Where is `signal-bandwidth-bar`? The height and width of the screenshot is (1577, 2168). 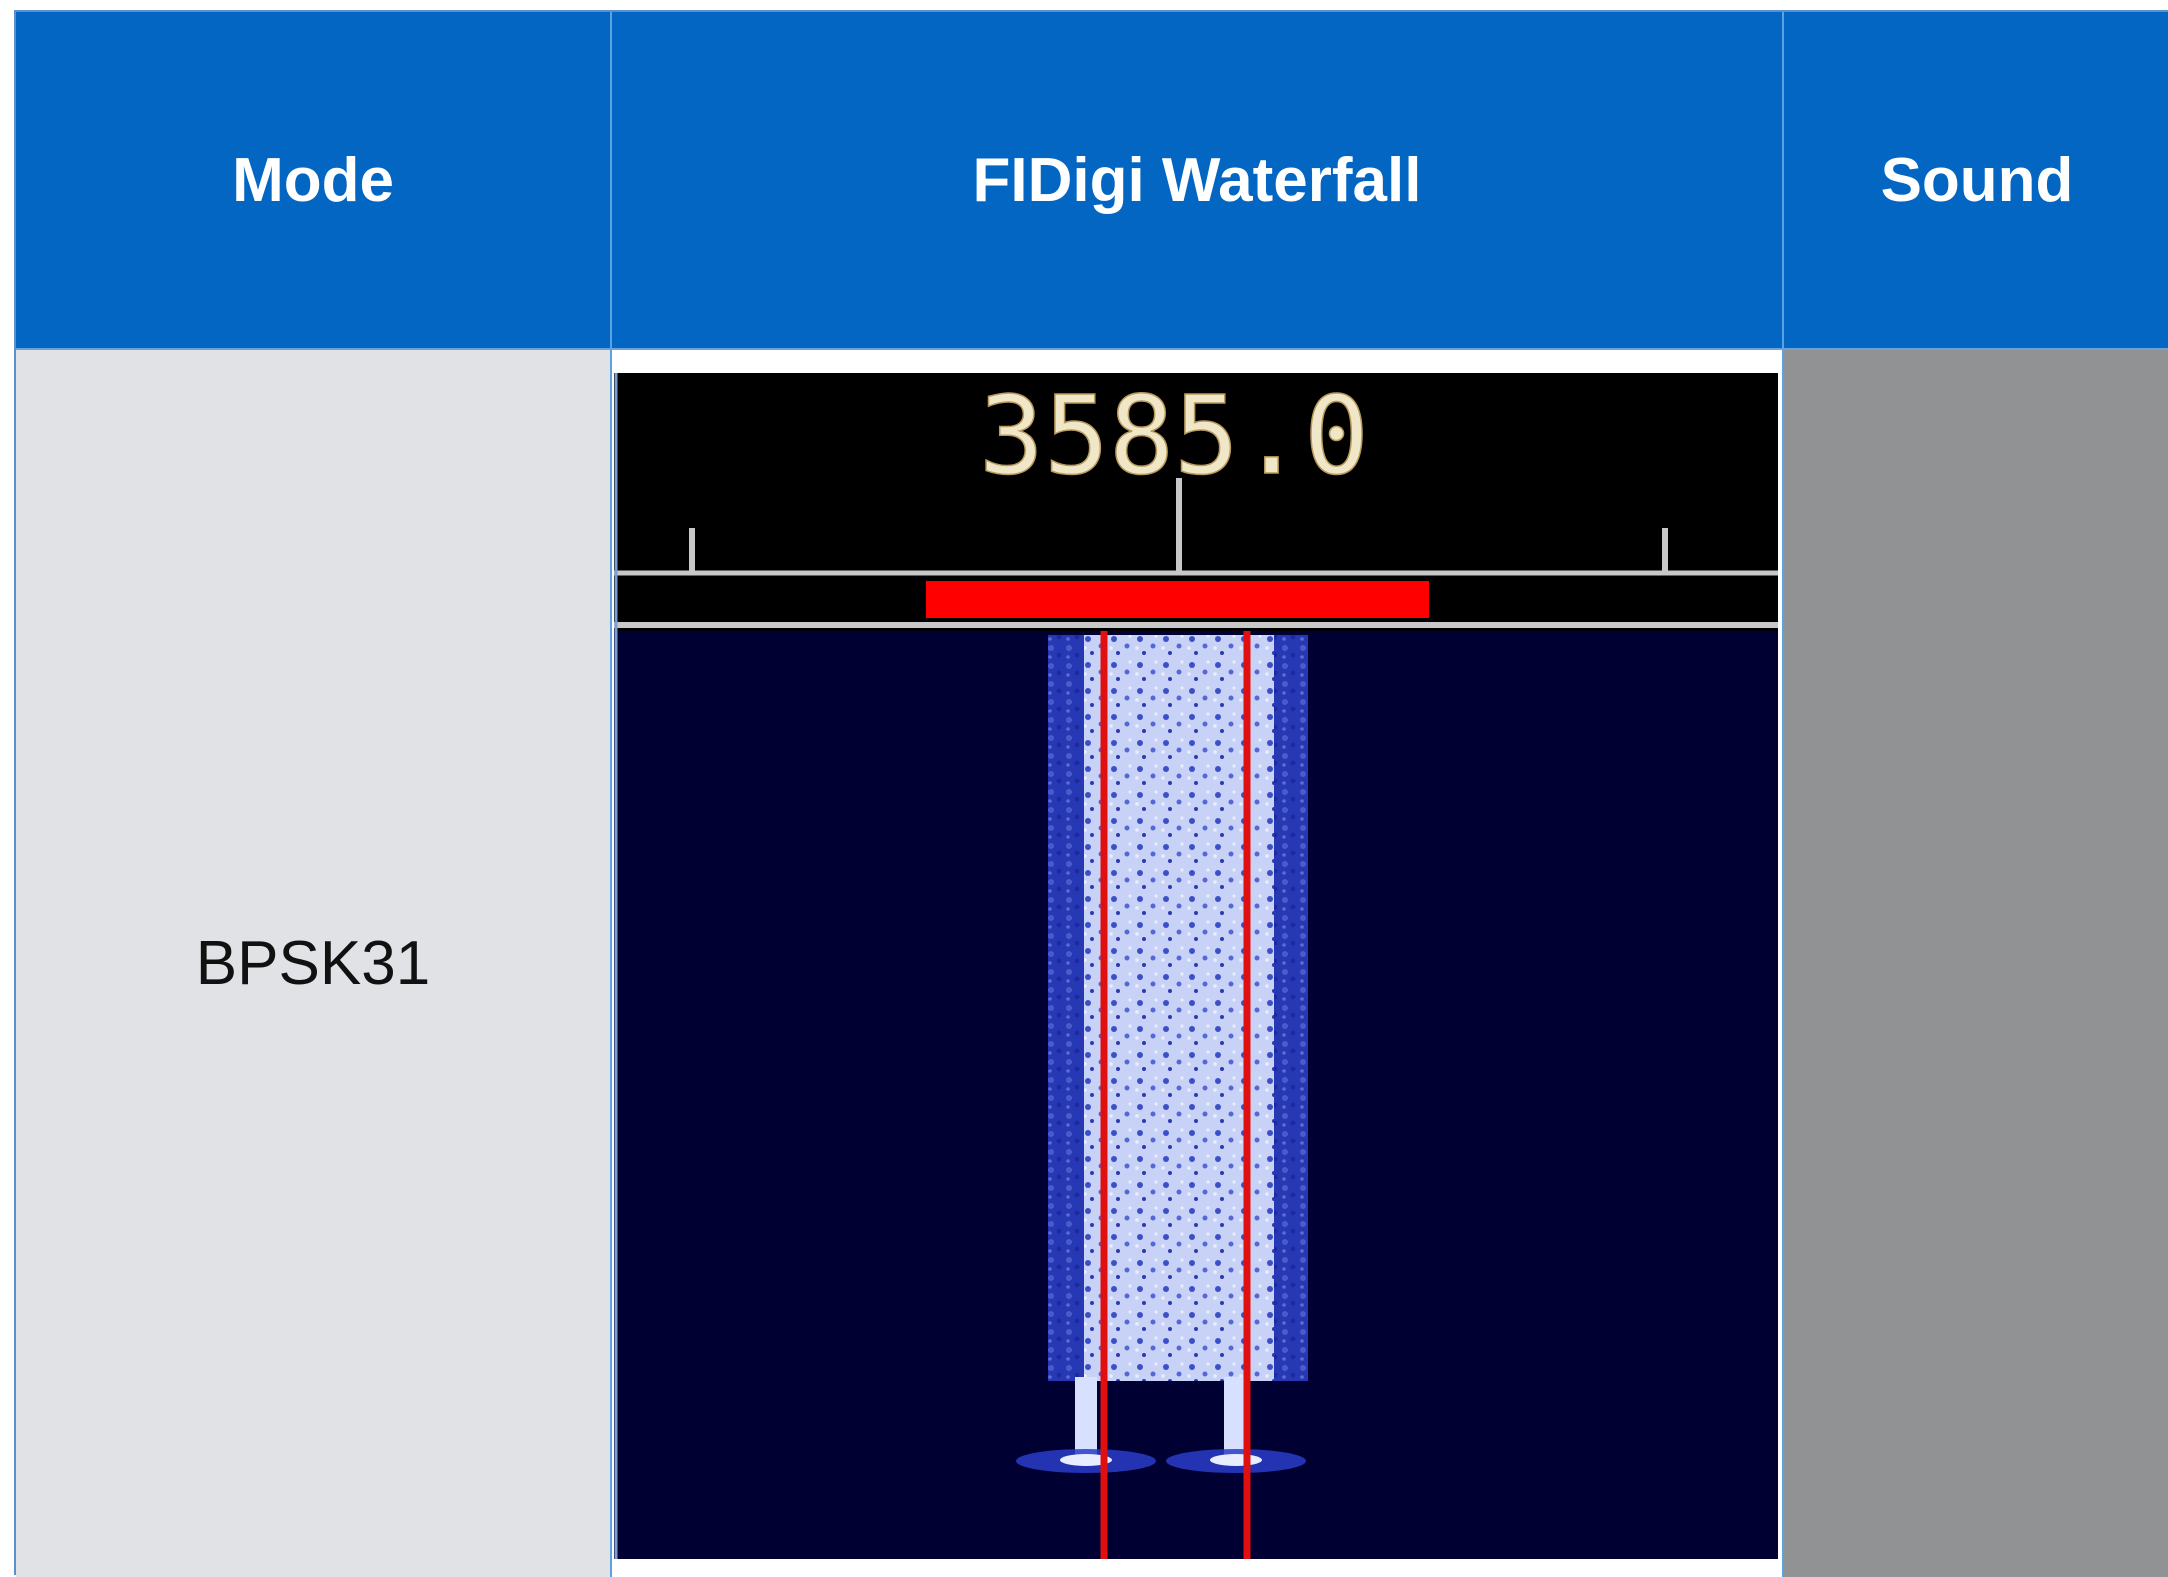 signal-bandwidth-bar is located at coordinates (1177, 599).